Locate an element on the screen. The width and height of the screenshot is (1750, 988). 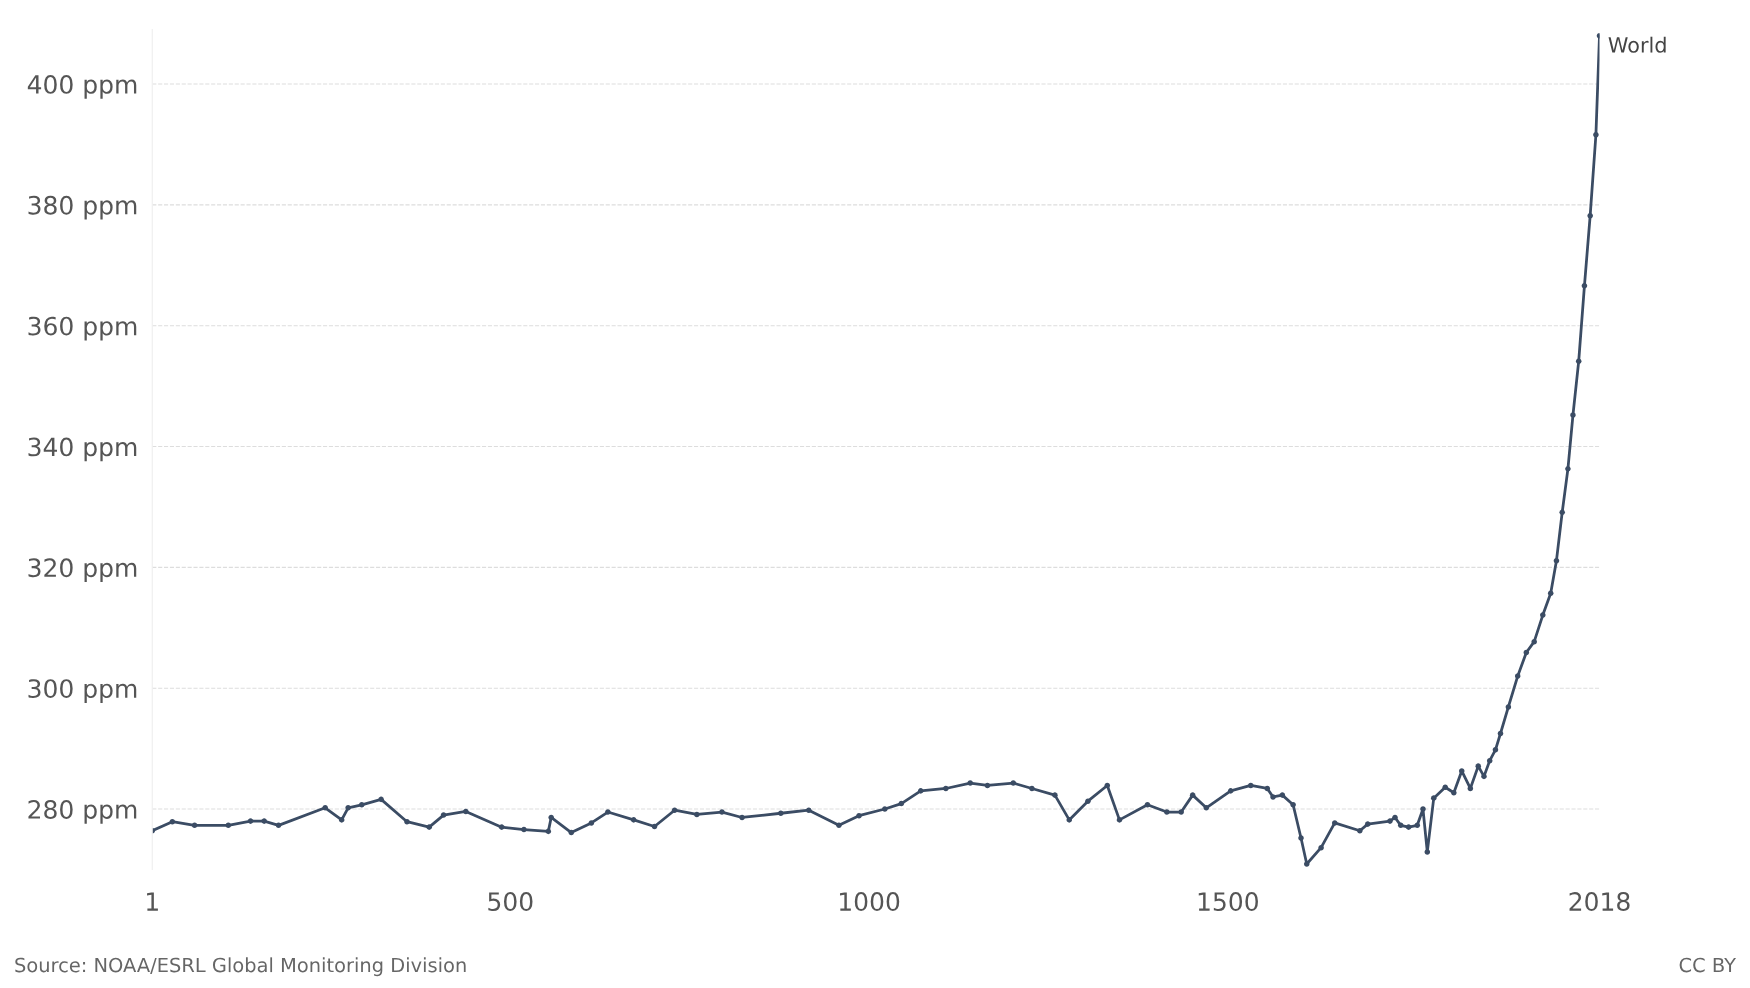
y-tick-label: 340 ppm is located at coordinates (82, 449).